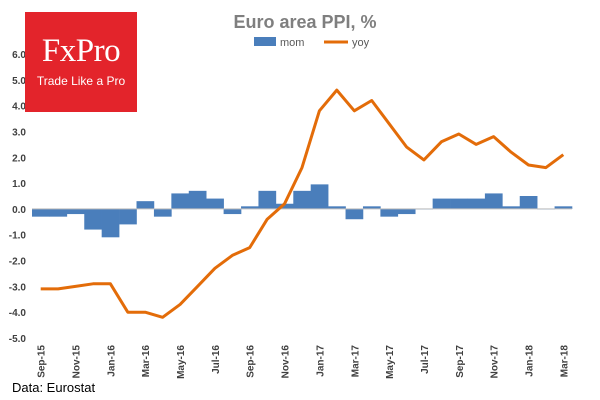 This screenshot has height=400, width=600. Describe the element at coordinates (19, 81) in the screenshot. I see `y-tick-label: 5.0` at that location.